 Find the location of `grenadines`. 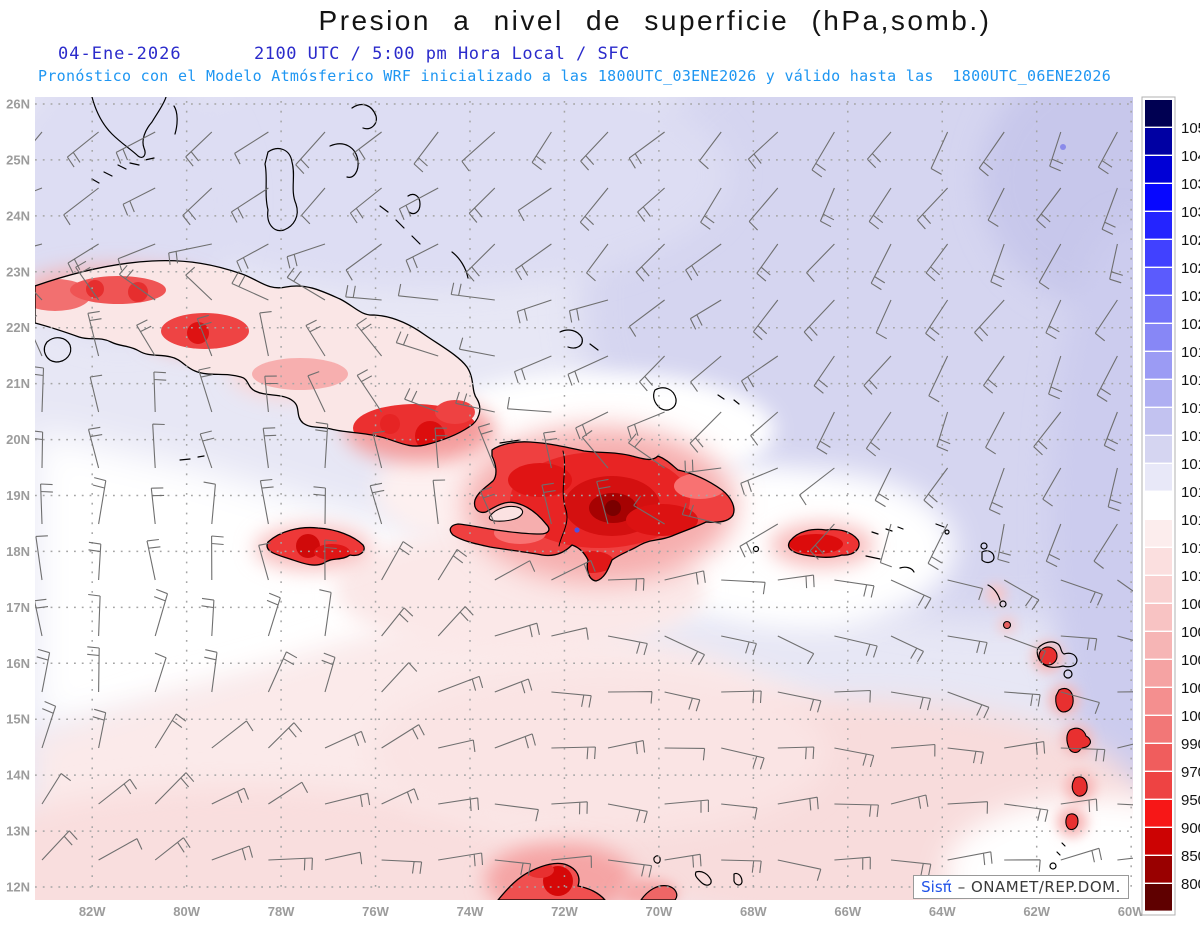

grenadines is located at coordinates (1061, 849).